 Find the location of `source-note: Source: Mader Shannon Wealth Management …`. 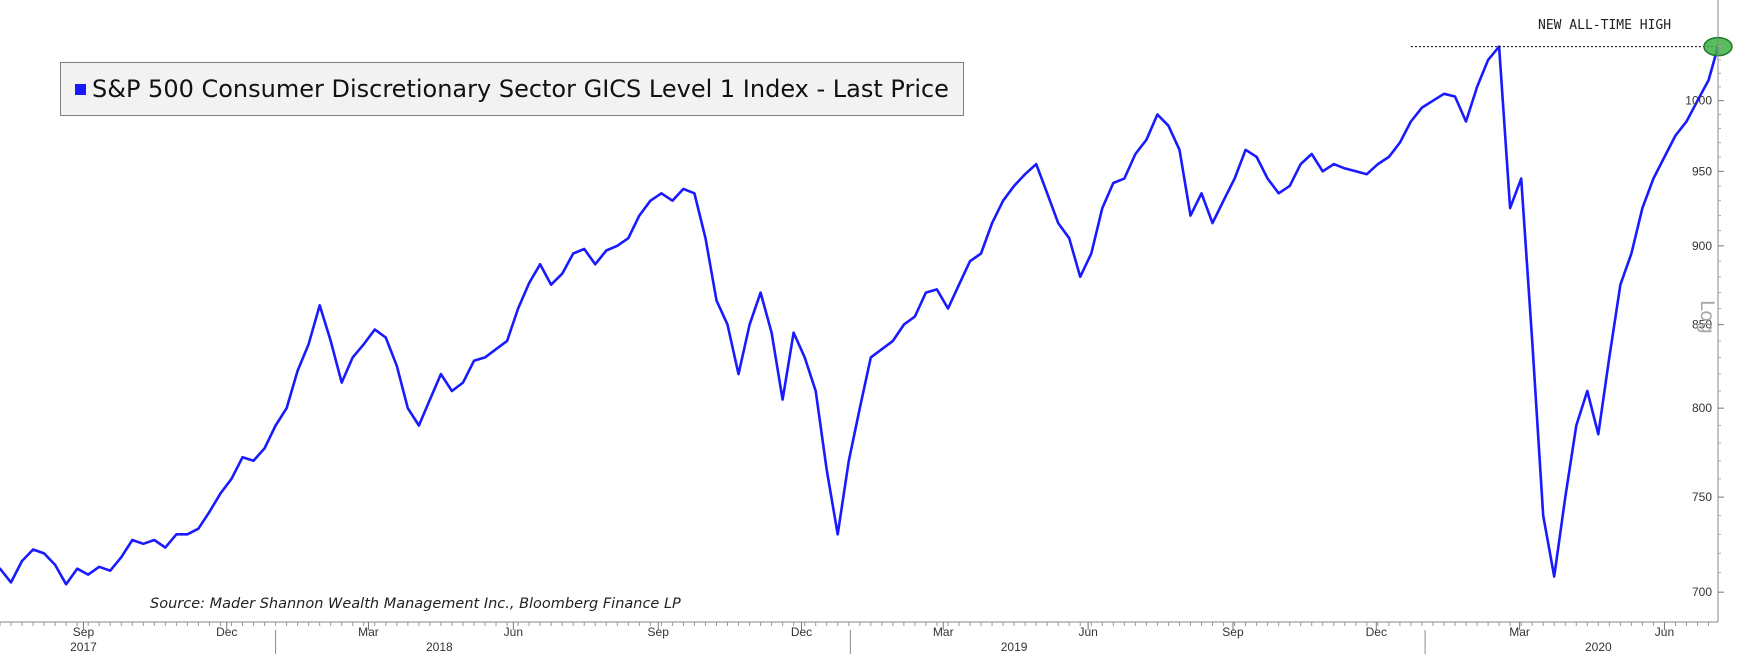

source-note: Source: Mader Shannon Wealth Management … is located at coordinates (415, 604).